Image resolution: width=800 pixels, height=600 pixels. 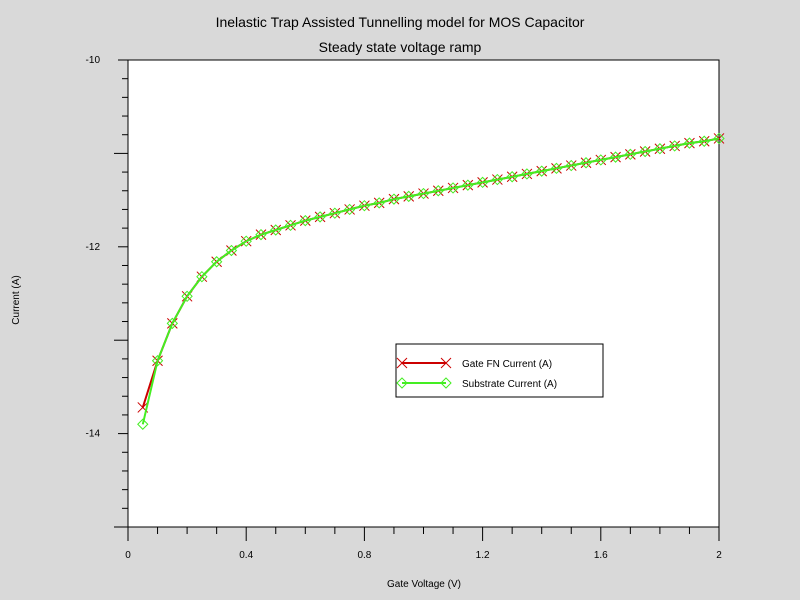 What do you see at coordinates (509, 384) in the screenshot?
I see `legend-label: Substrate Current (A)` at bounding box center [509, 384].